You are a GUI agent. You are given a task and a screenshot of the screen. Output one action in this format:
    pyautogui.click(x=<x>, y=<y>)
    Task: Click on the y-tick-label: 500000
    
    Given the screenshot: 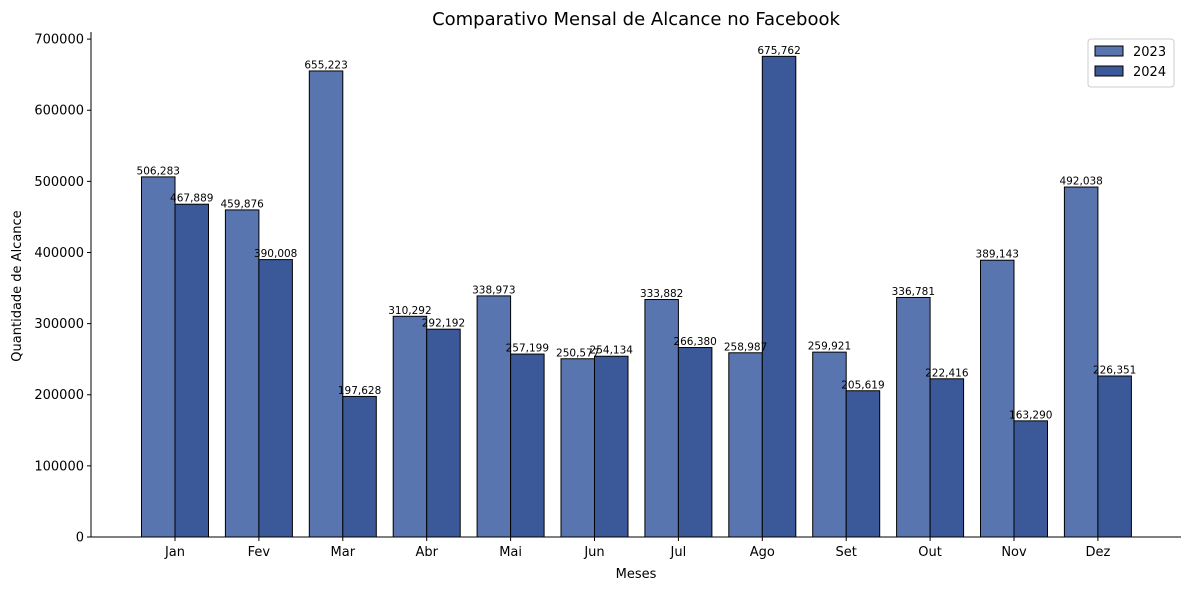 What is the action you would take?
    pyautogui.click(x=59, y=182)
    